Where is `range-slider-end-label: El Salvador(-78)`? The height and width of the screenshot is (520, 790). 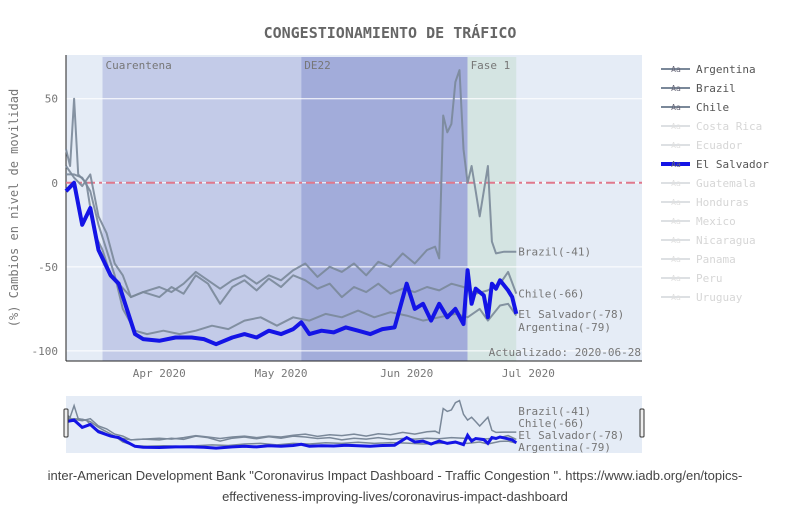
range-slider-end-label: El Salvador(-78) is located at coordinates (571, 435).